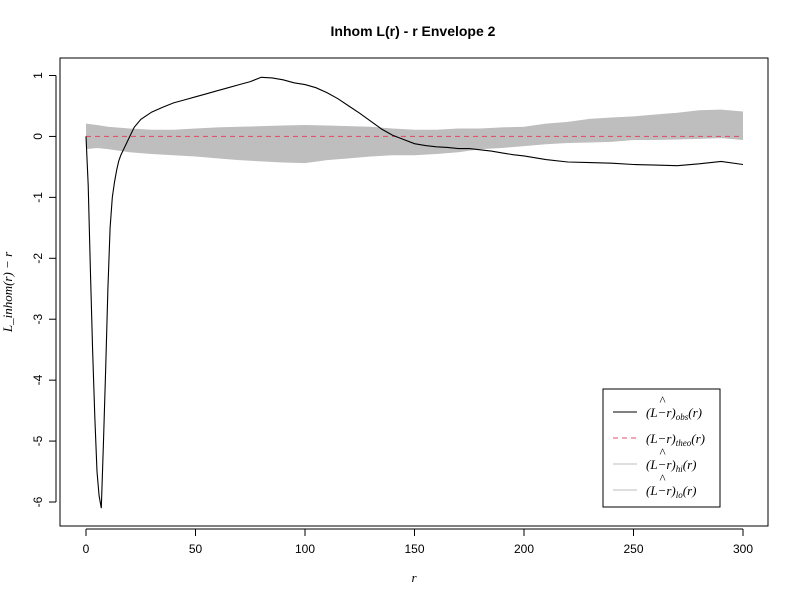  I want to click on y-tick-label: -4, so click(38, 379).